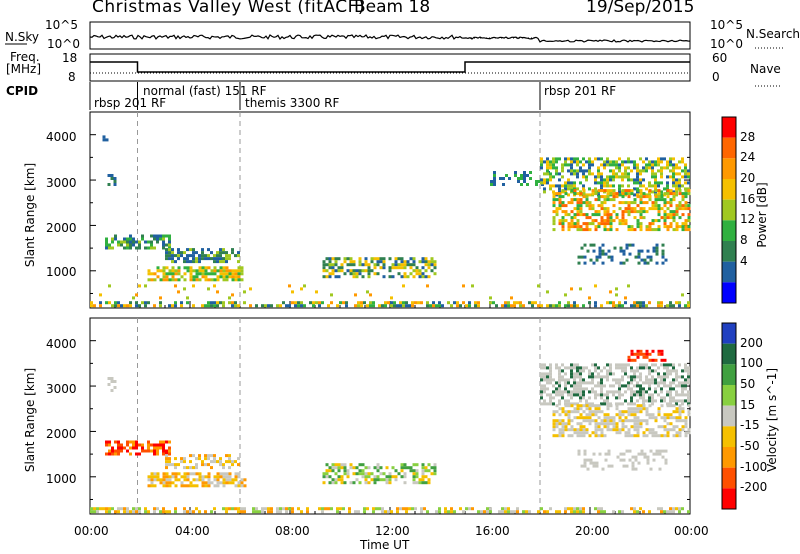 The width and height of the screenshot is (800, 554). I want to click on cpid-segment-4: rbsp 201 RF, so click(580, 91).